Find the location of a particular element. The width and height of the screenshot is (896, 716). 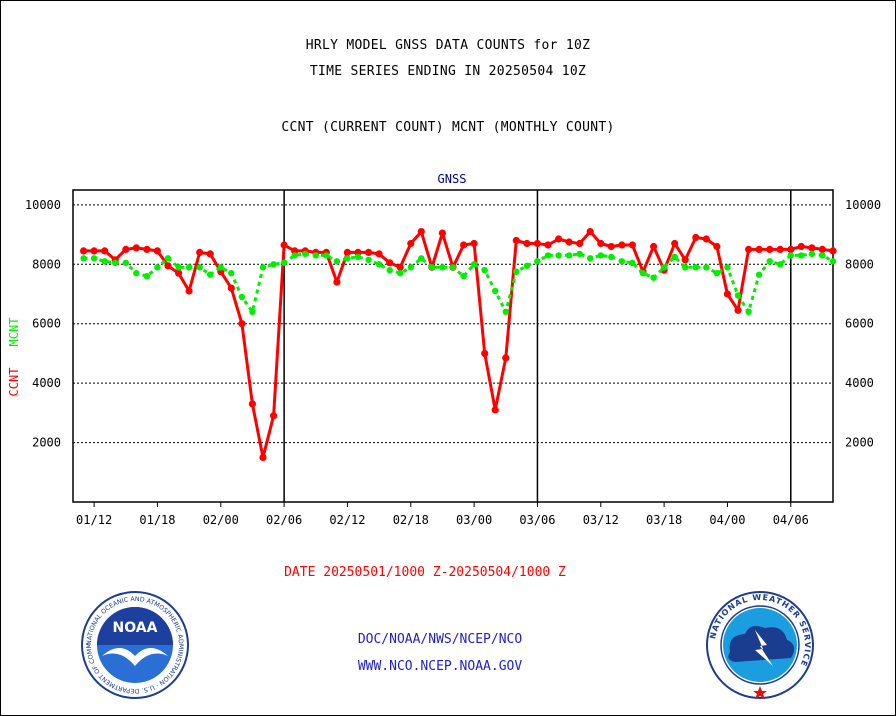

x-tick-label: 01/12 is located at coordinates (94, 520).